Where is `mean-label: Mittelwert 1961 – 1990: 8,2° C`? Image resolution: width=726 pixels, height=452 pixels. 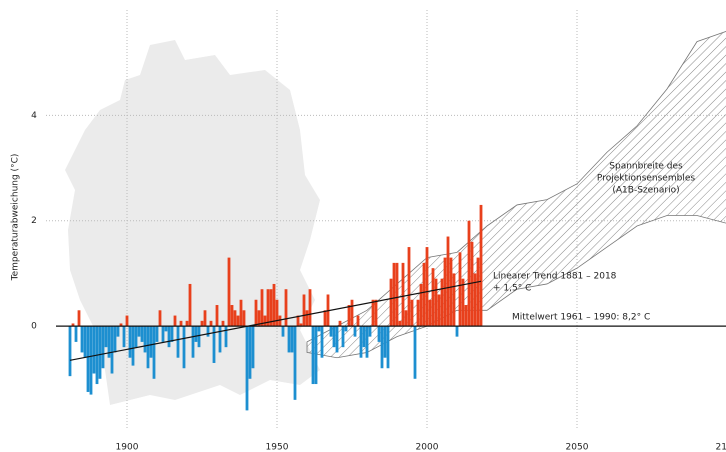 mean-label: Mittelwert 1961 – 1990: 8,2° C is located at coordinates (581, 318).